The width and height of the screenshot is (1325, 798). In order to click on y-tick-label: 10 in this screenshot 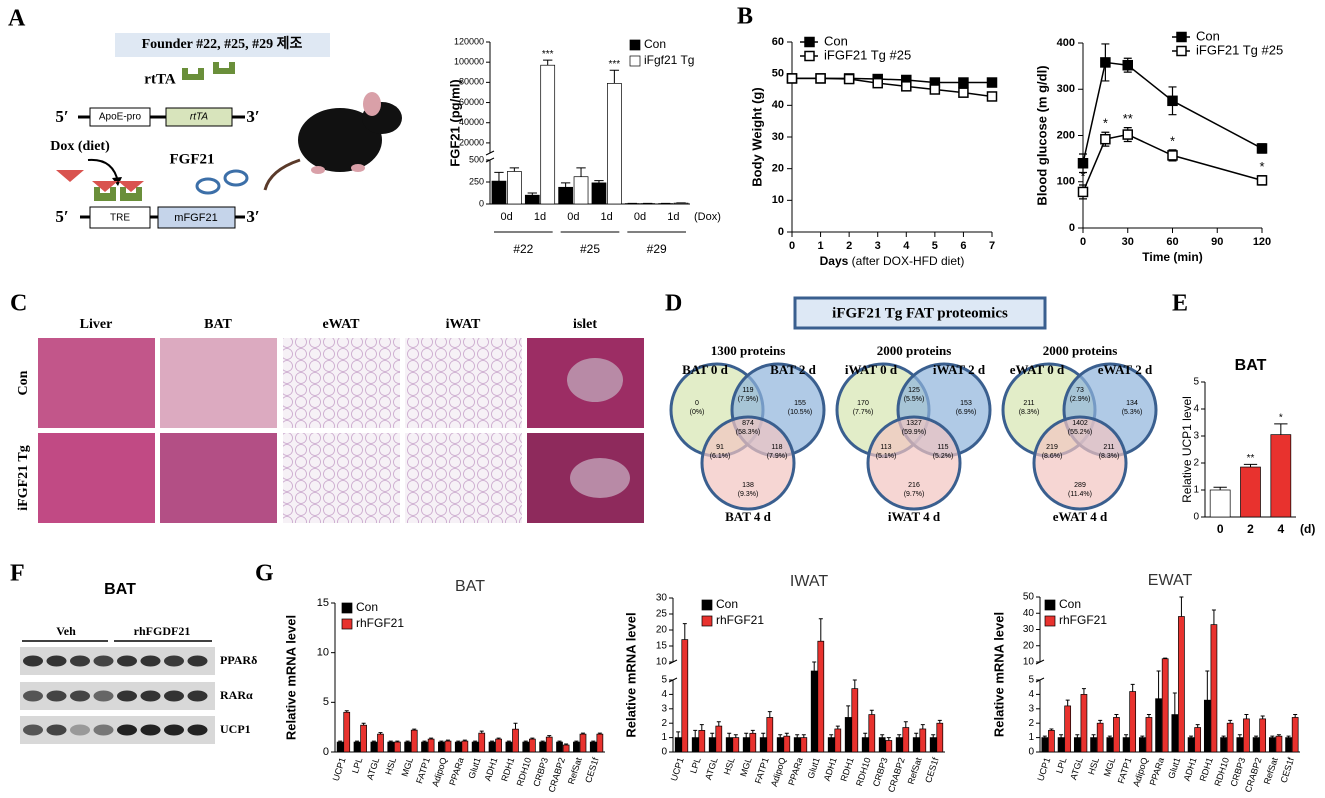, I will do `click(1029, 662)`.